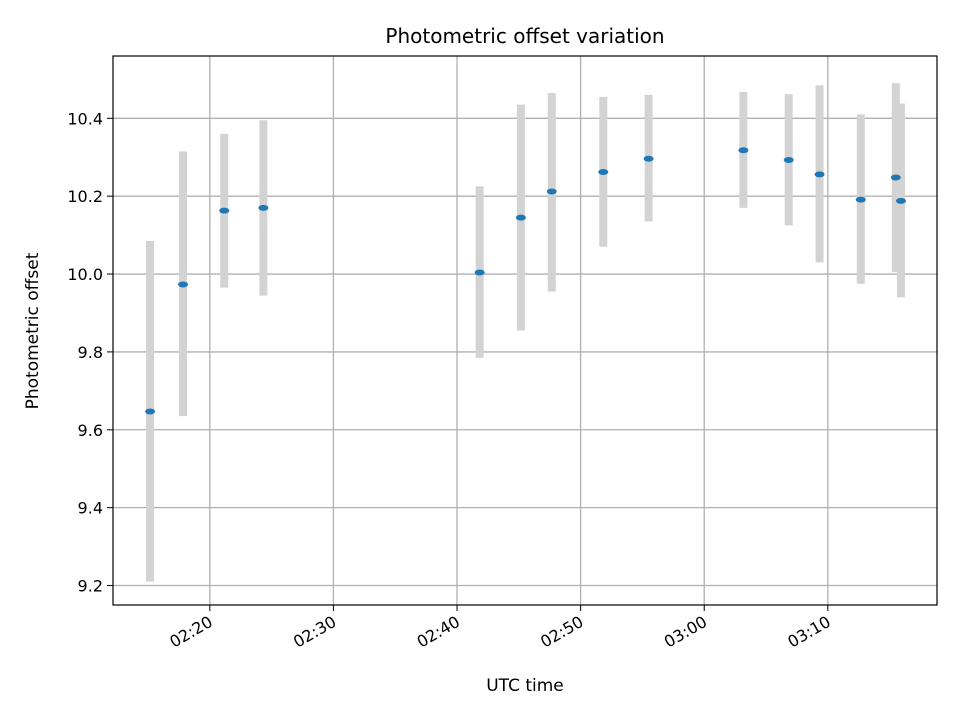 Image resolution: width=960 pixels, height=720 pixels. Describe the element at coordinates (90, 430) in the screenshot. I see `y-tick-label: 9.6` at that location.